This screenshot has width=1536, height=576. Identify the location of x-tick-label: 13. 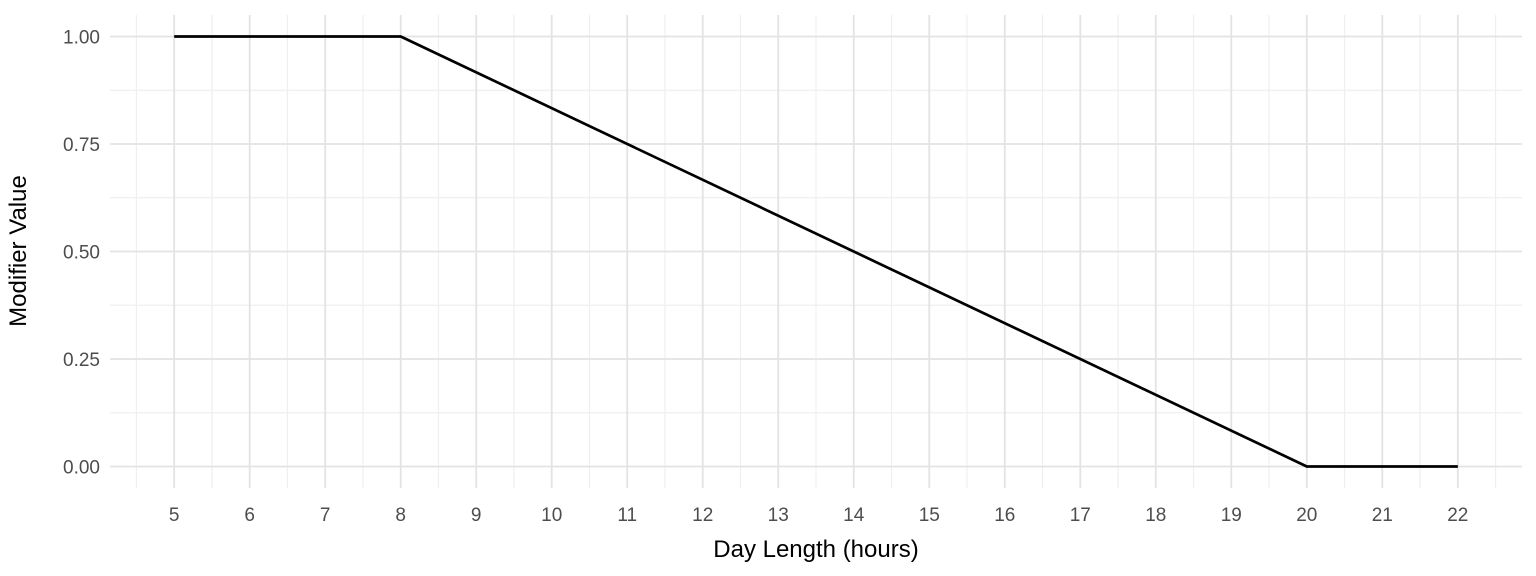
(778, 515).